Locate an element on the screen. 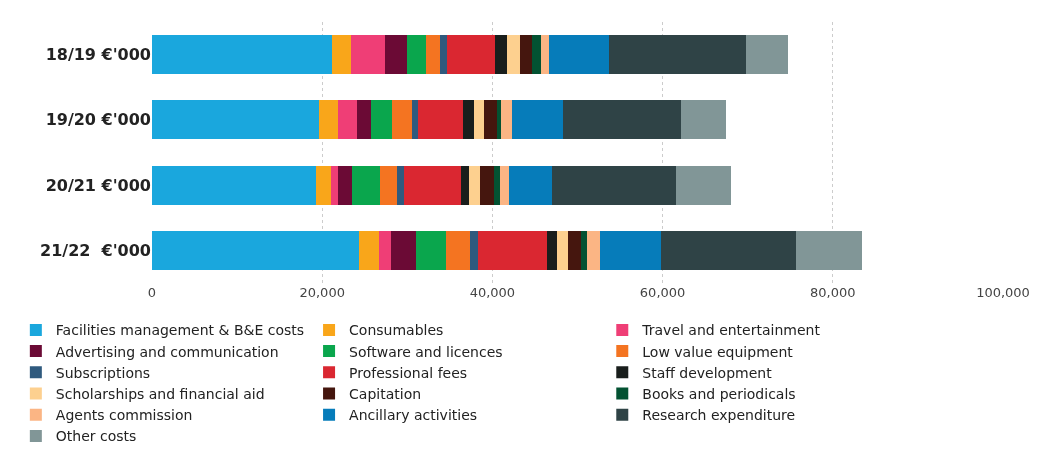 The width and height of the screenshot is (1052, 464). x-tick-label: 60,000 is located at coordinates (662, 292).